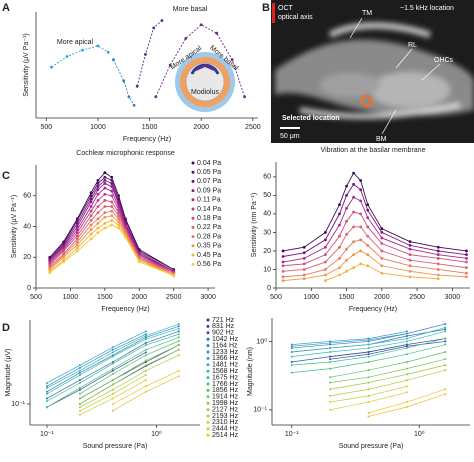  Describe the element at coordinates (276, 297) in the screenshot. I see `x-tick-label: 500` at that location.